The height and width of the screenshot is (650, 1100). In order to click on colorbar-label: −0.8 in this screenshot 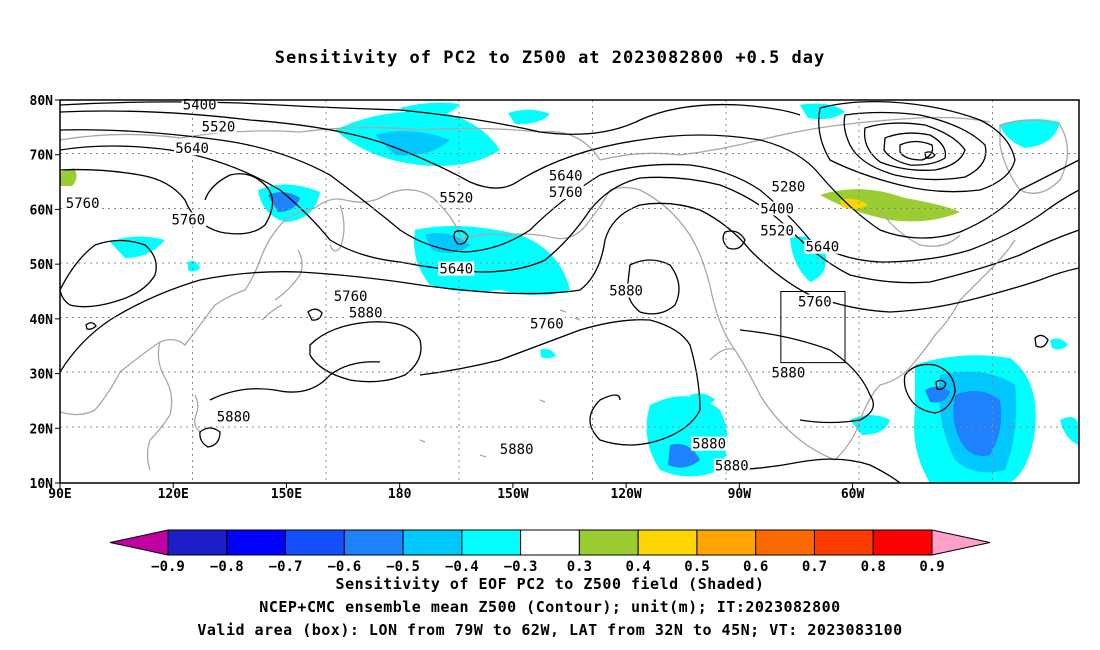, I will do `click(227, 567)`.